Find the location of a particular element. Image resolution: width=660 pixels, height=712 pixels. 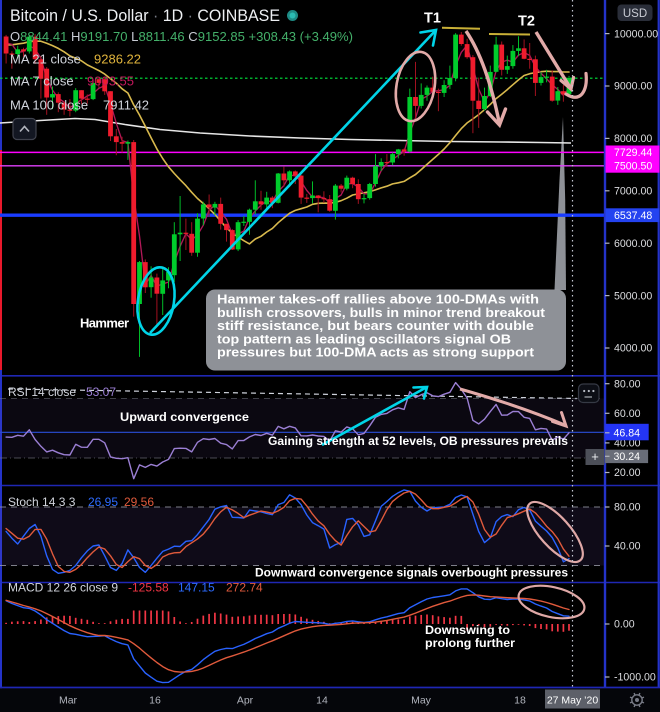

svg-text: 27 May ’20 is located at coordinates (573, 701).